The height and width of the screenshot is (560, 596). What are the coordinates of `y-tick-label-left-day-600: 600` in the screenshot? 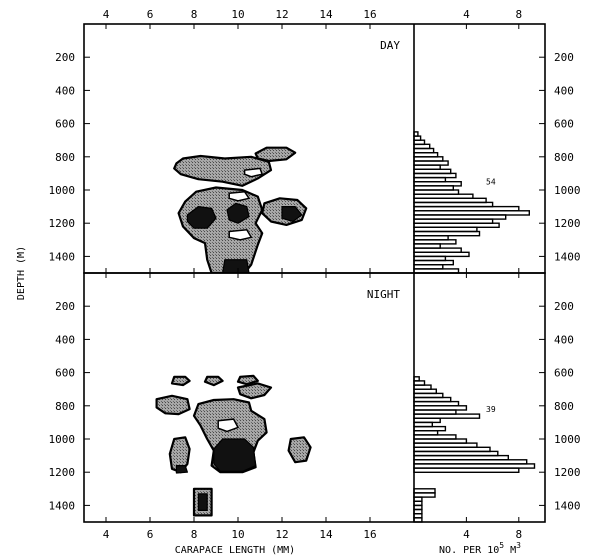 It's located at (65, 124).